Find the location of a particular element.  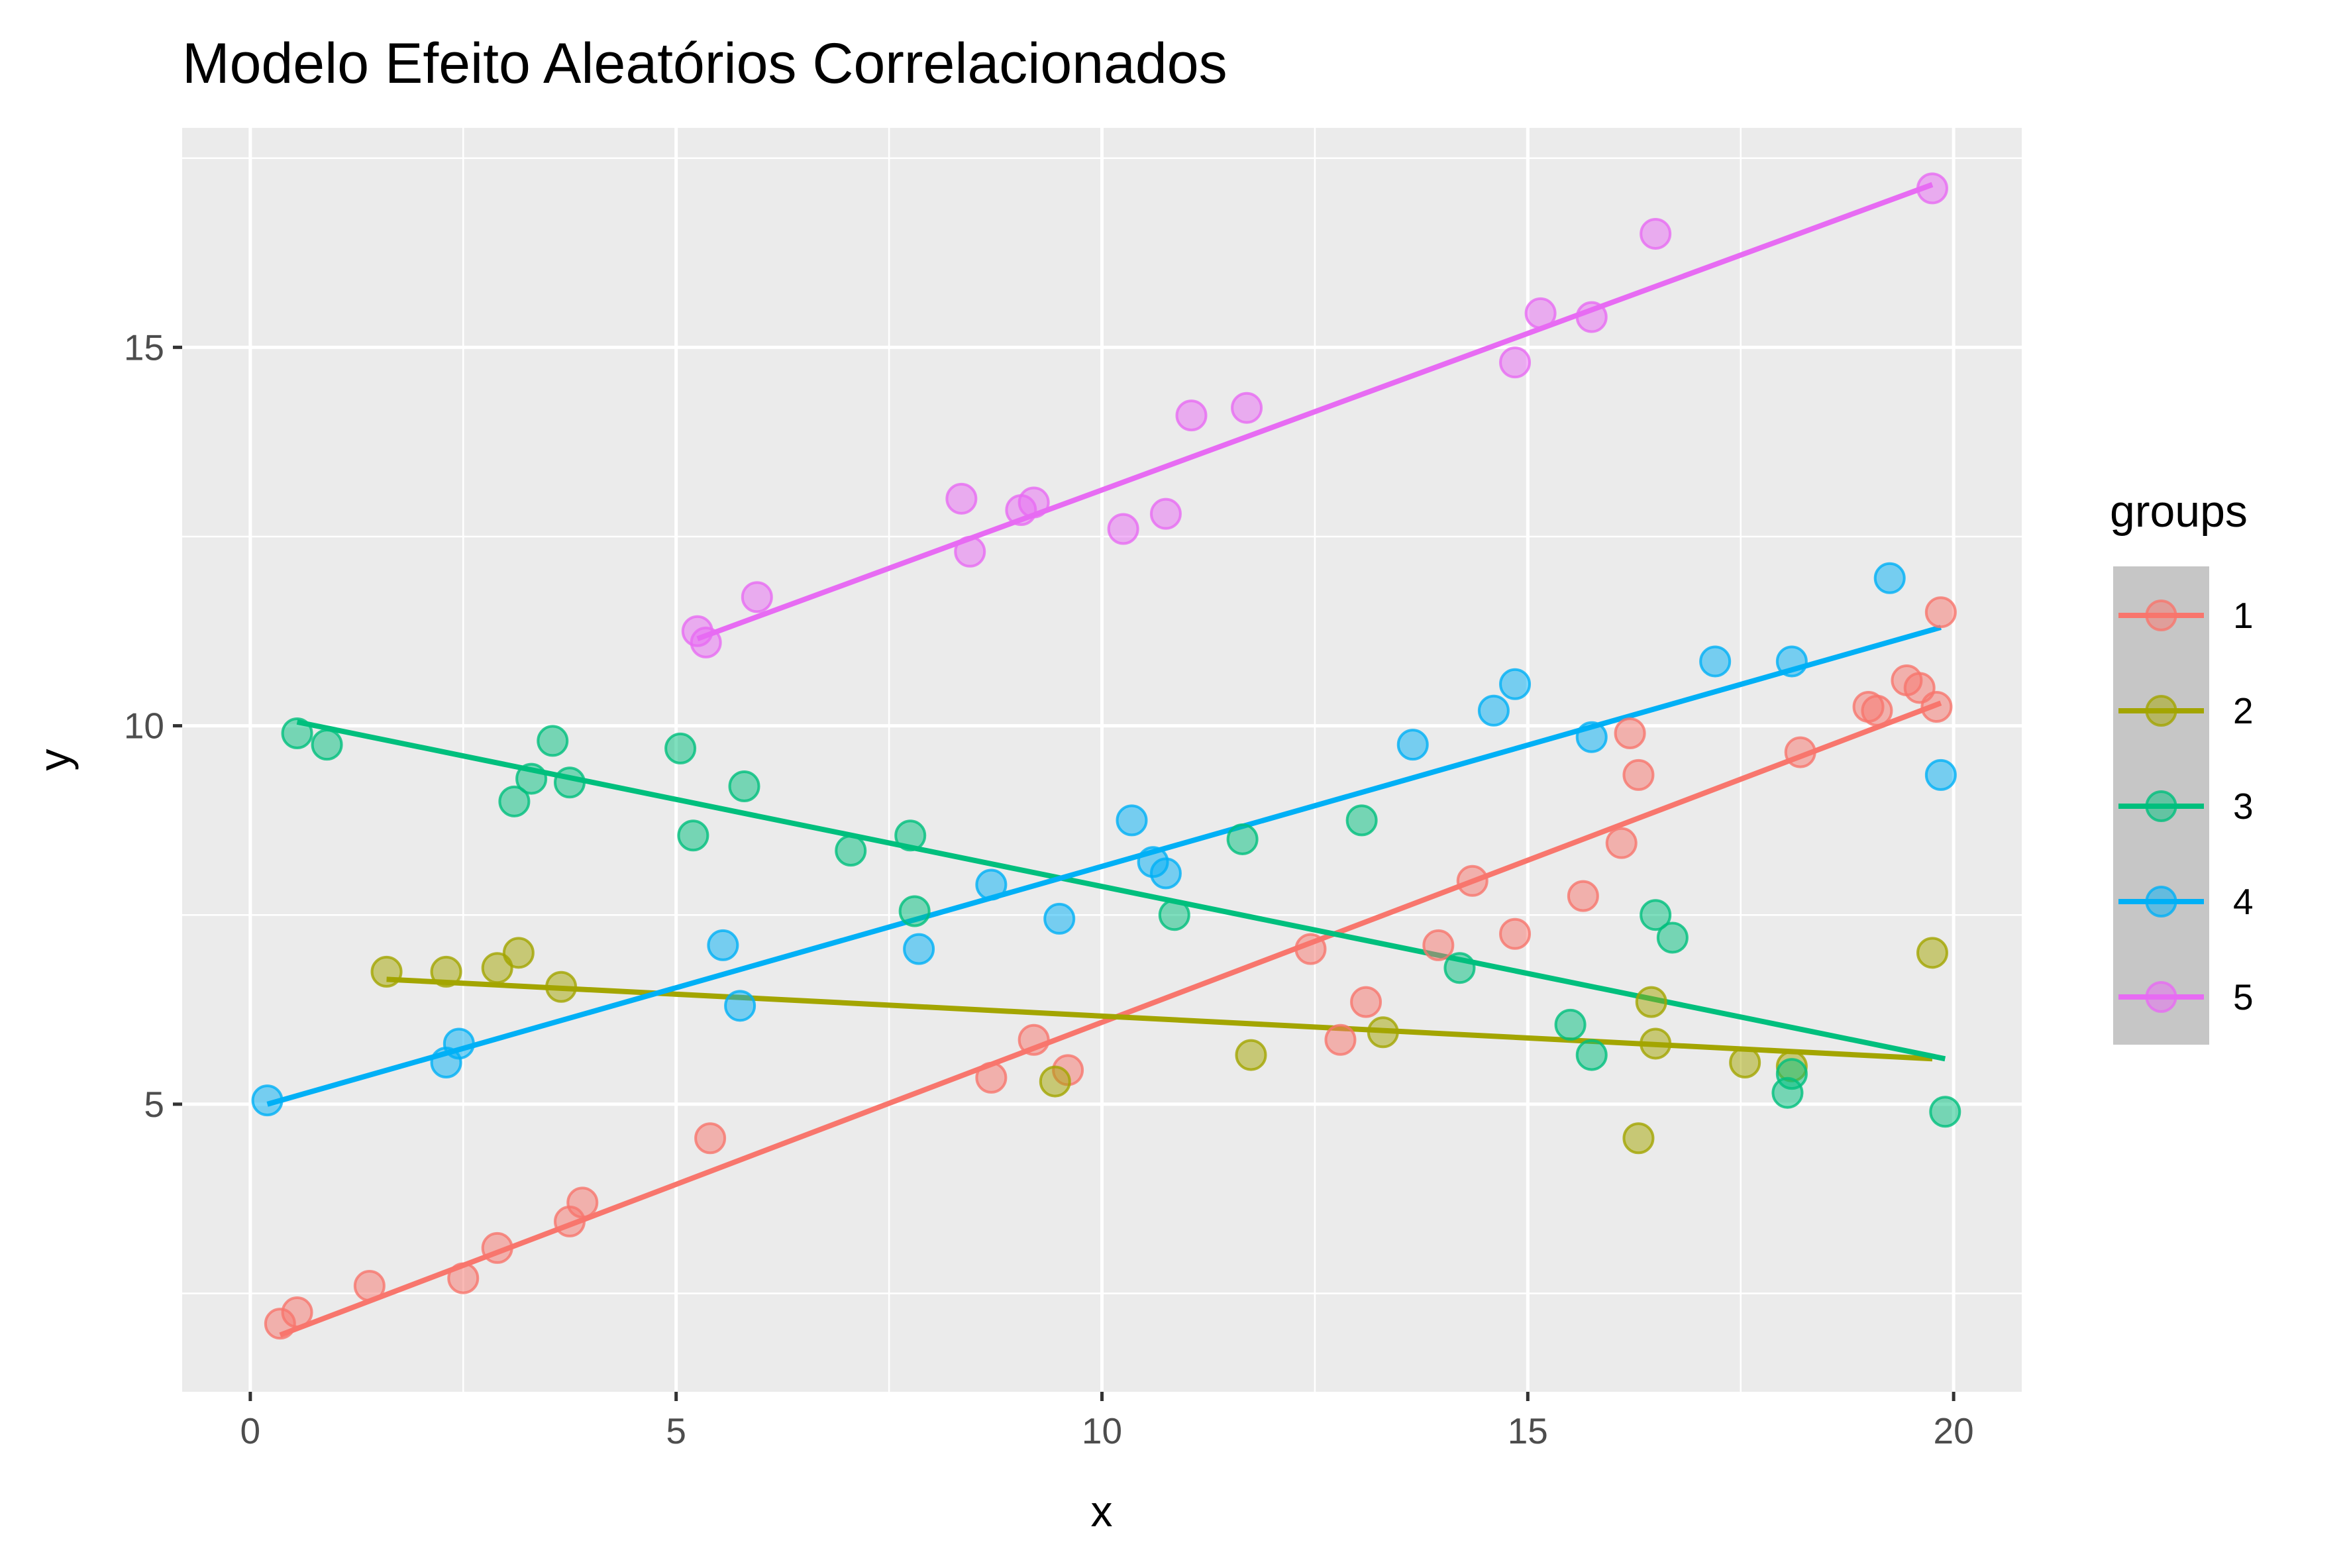

x-tick-label: 15 is located at coordinates (1528, 1430).